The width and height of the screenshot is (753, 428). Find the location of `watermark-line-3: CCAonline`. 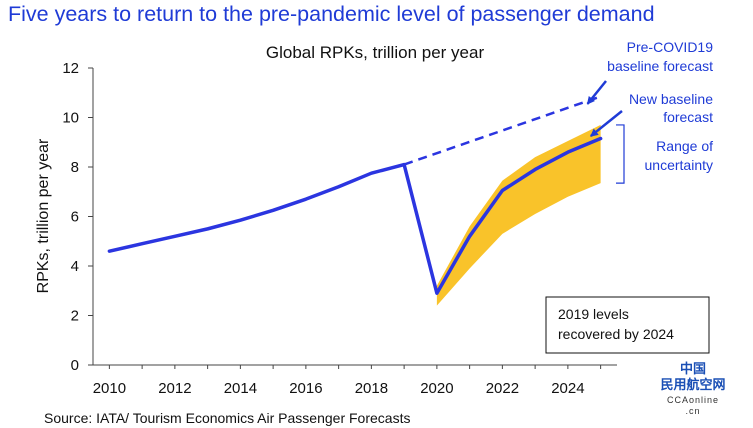

watermark-line-3: CCAonline is located at coordinates (693, 400).